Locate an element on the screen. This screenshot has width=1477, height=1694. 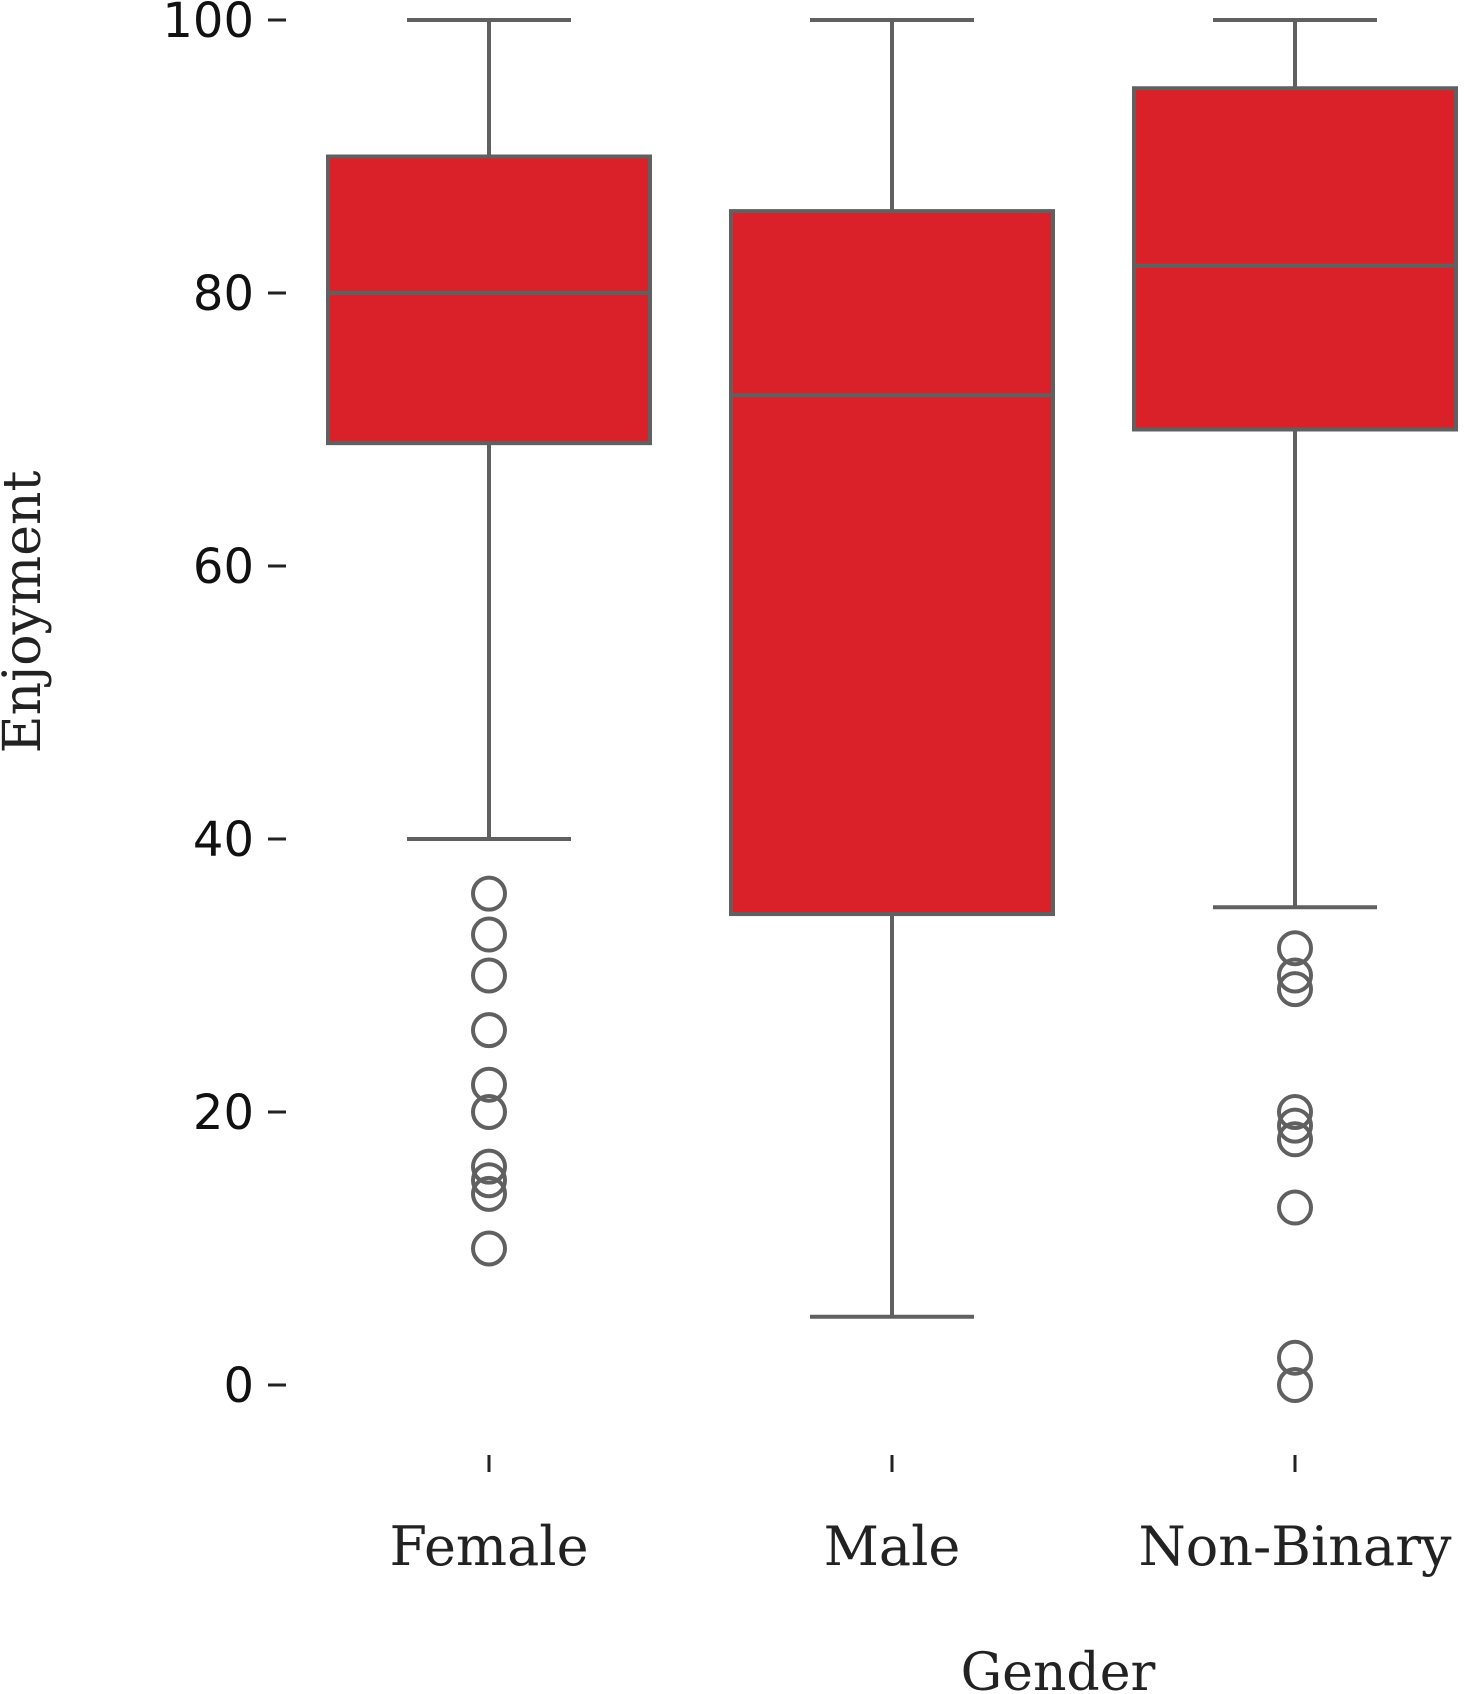
x-tick-label: Non-Binary is located at coordinates (1295, 1546).